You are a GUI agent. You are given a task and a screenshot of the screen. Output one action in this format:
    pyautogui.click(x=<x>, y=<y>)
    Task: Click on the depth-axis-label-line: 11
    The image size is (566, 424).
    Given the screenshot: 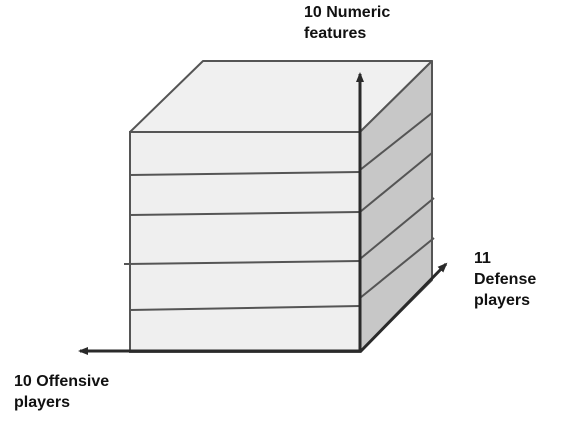 What is the action you would take?
    pyautogui.click(x=482, y=258)
    